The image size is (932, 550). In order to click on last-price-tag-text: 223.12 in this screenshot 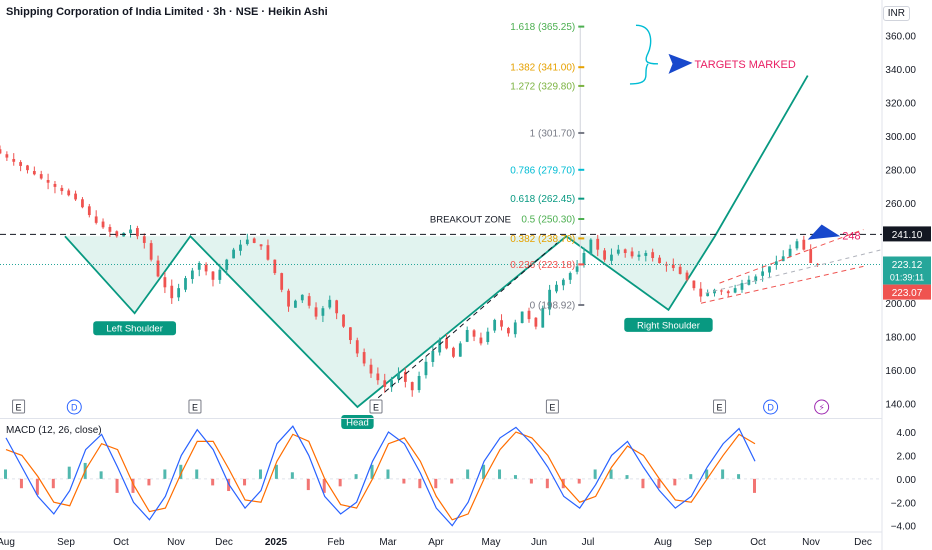, I will do `click(907, 265)`.